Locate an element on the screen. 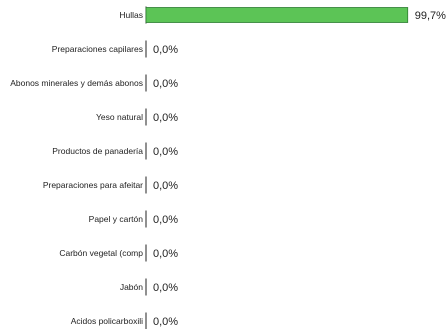 This screenshot has height=329, width=448. category-label: Hullas is located at coordinates (131, 15).